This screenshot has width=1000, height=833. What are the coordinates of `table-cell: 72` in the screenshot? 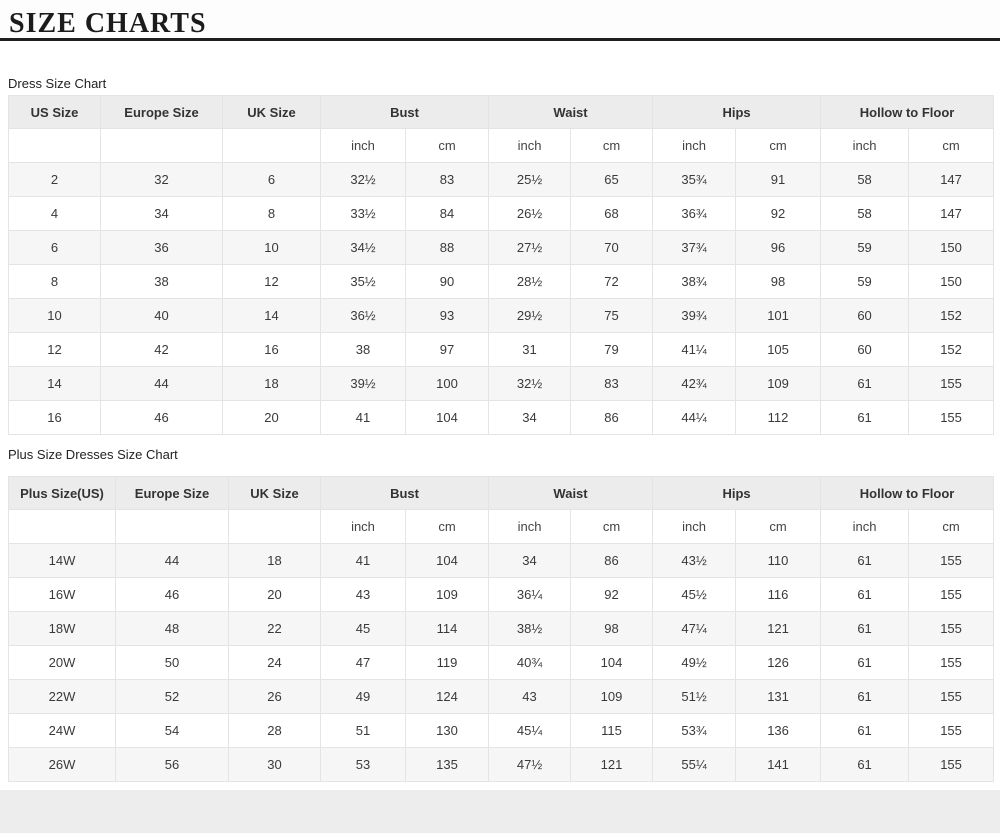 It's located at (612, 281).